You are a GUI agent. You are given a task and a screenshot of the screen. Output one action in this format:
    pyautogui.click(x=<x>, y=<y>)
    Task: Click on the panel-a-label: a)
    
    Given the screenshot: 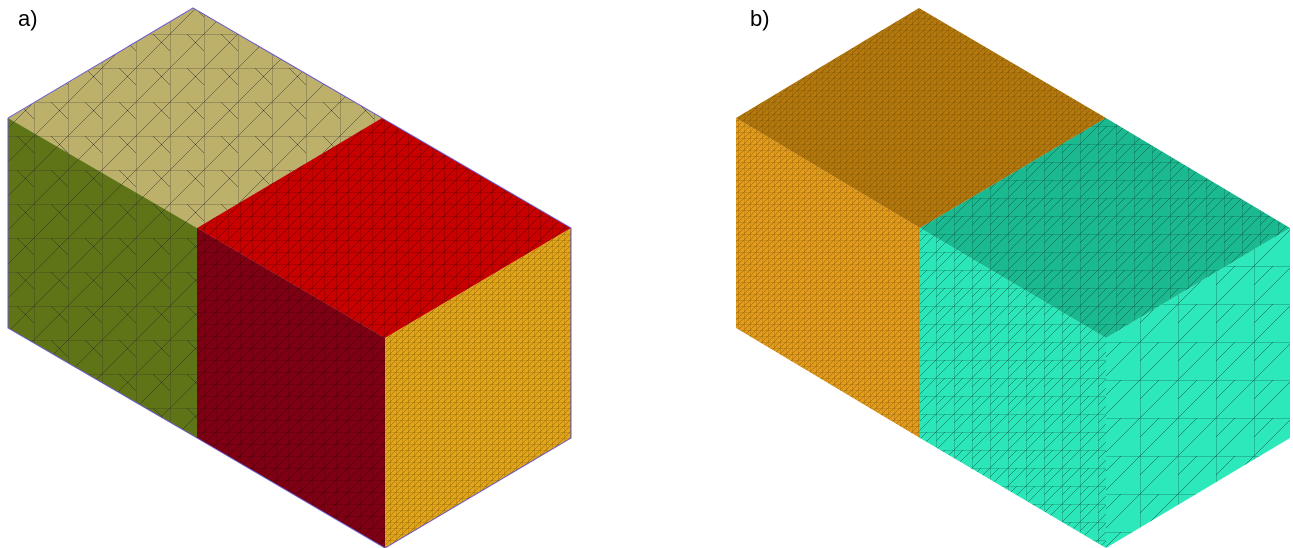 What is the action you would take?
    pyautogui.click(x=28, y=18)
    